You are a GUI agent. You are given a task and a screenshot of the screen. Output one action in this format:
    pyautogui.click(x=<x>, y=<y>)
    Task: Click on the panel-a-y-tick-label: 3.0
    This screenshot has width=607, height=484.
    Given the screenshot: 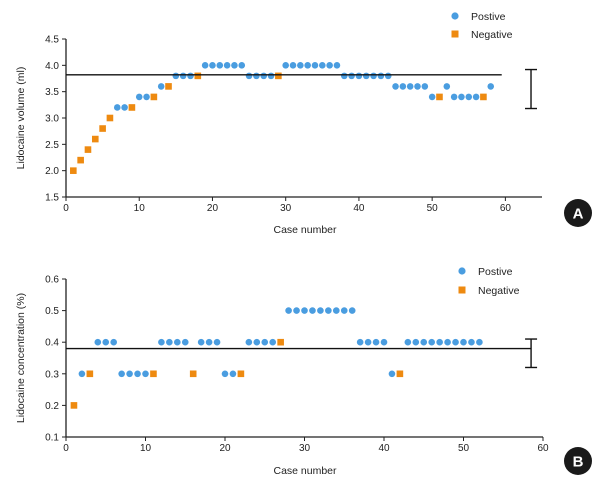 What is the action you would take?
    pyautogui.click(x=52, y=119)
    